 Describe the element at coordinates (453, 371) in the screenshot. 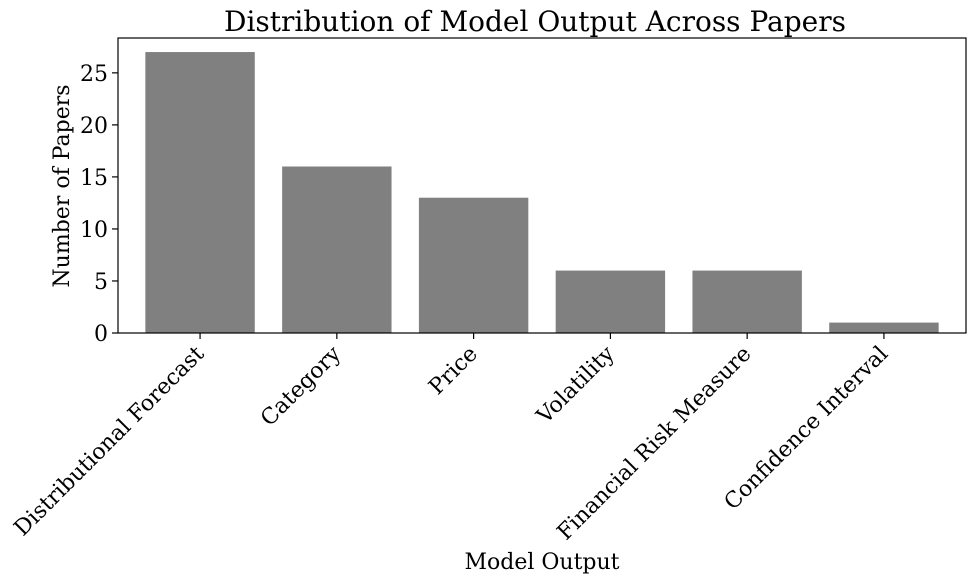

I see `x-tick-label: Price` at that location.